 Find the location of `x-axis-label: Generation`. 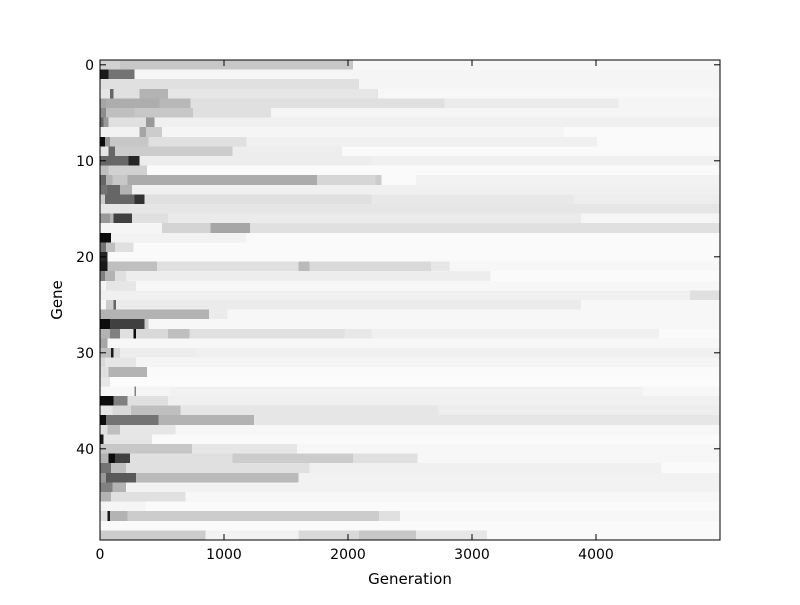

x-axis-label: Generation is located at coordinates (410, 579).